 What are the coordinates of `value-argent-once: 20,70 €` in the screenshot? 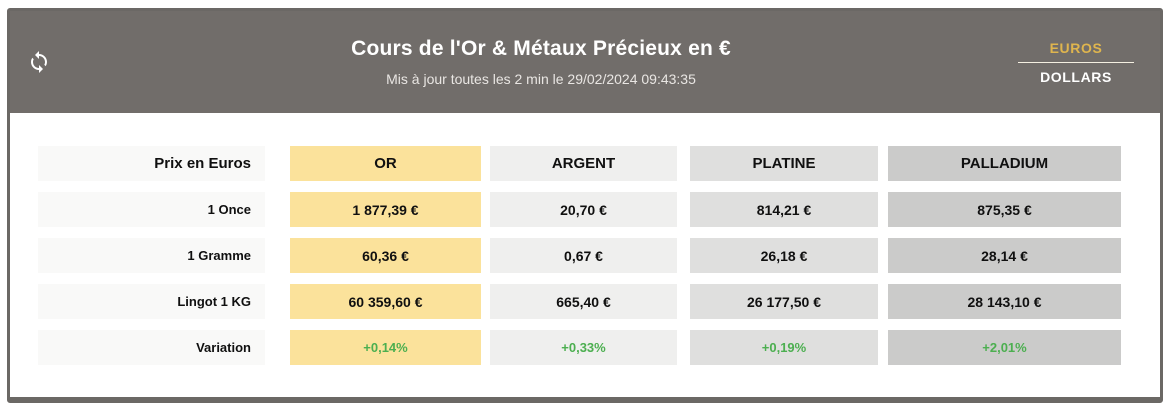 It's located at (583, 209).